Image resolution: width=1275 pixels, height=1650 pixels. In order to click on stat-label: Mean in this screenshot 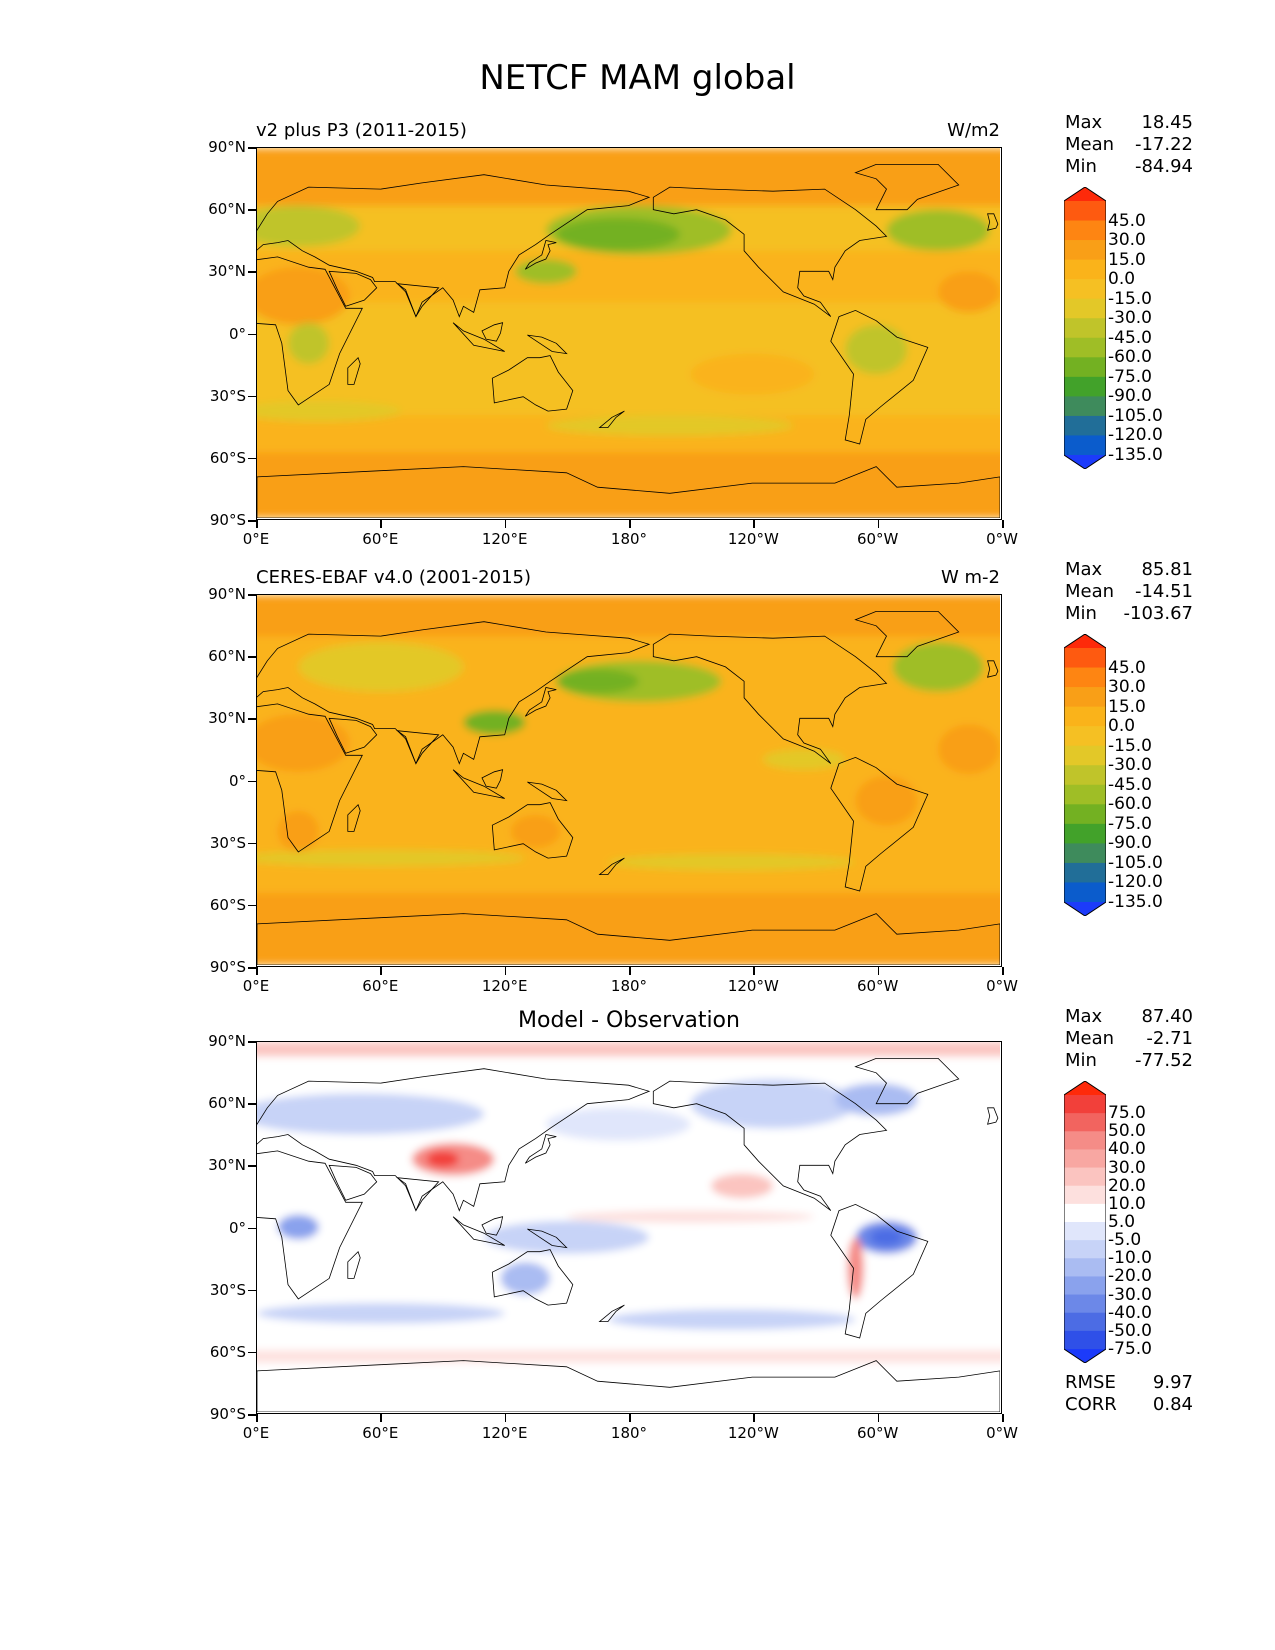, I will do `click(1090, 144)`.